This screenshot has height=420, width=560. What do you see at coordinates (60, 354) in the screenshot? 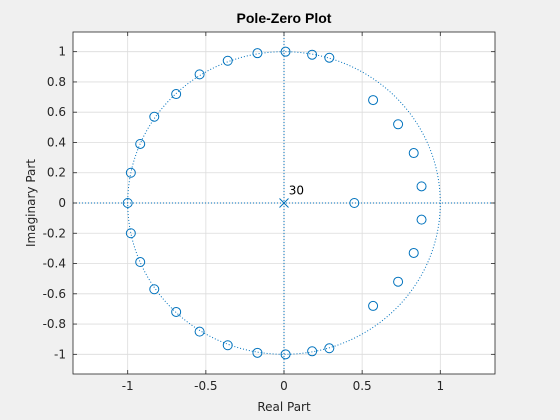
I see `y-tick-label: -1` at bounding box center [60, 354].